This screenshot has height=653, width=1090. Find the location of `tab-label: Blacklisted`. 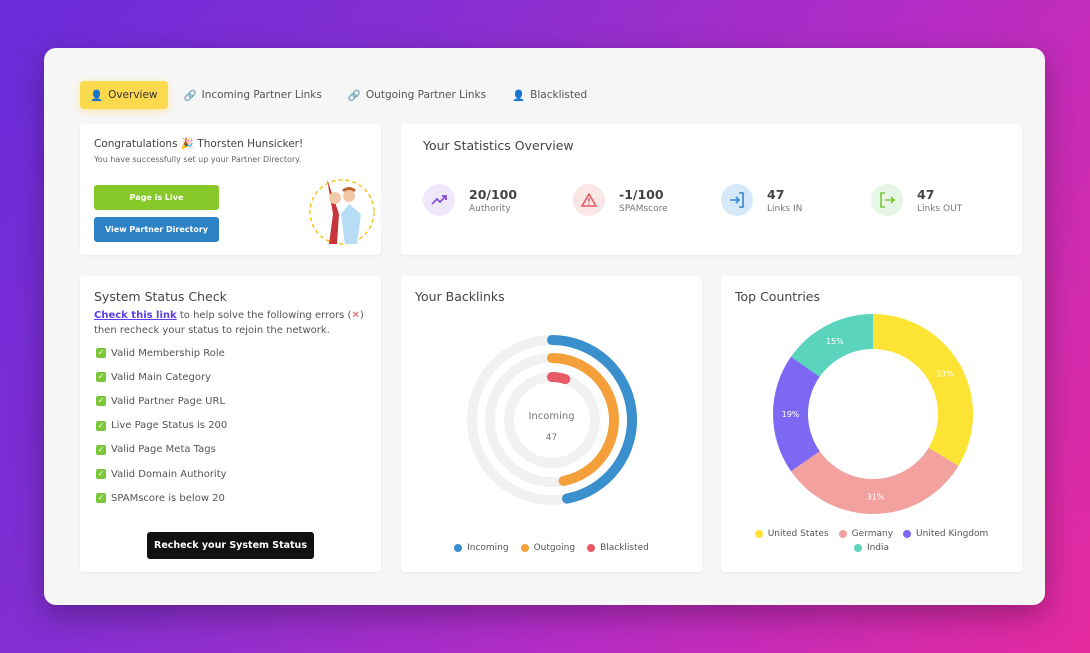

tab-label: Blacklisted is located at coordinates (559, 95).